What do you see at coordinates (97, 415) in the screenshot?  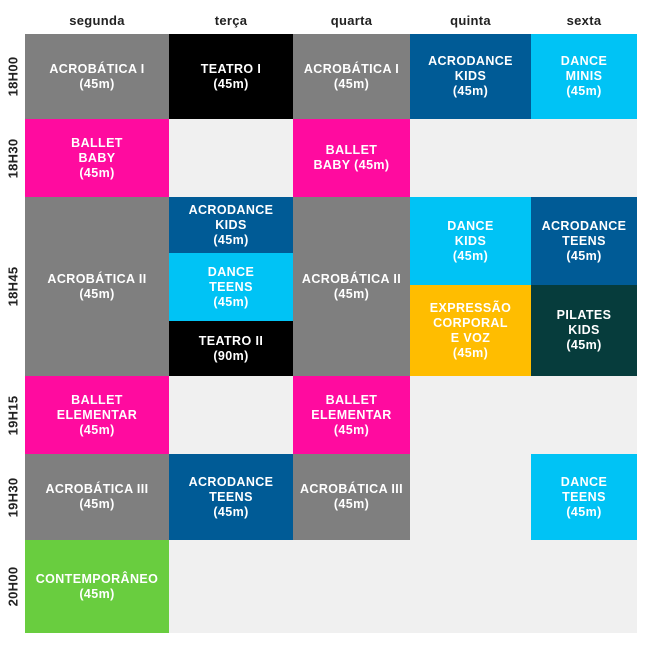 I see `class-ballet-elementar-segunda: BALLET ELEMENTAR (45m)` at bounding box center [97, 415].